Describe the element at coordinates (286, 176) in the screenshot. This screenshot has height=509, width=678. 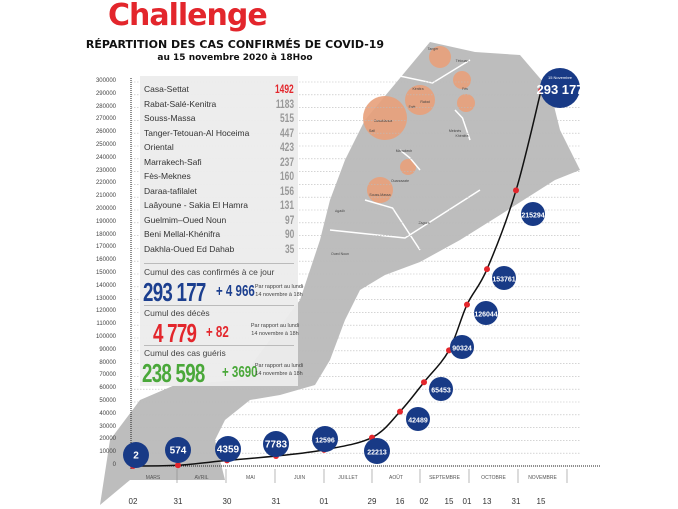
I see `region-value: 160` at that location.